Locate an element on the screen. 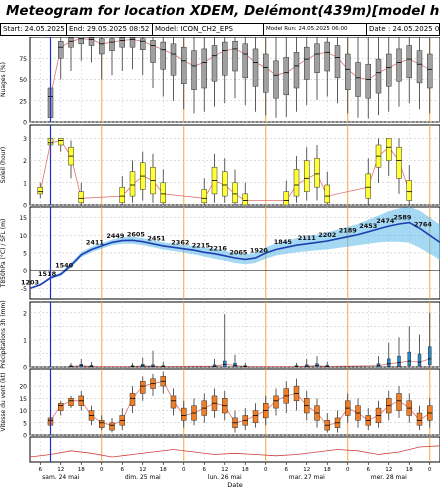  y-tick-label: 15 is located at coordinates (23, 218).